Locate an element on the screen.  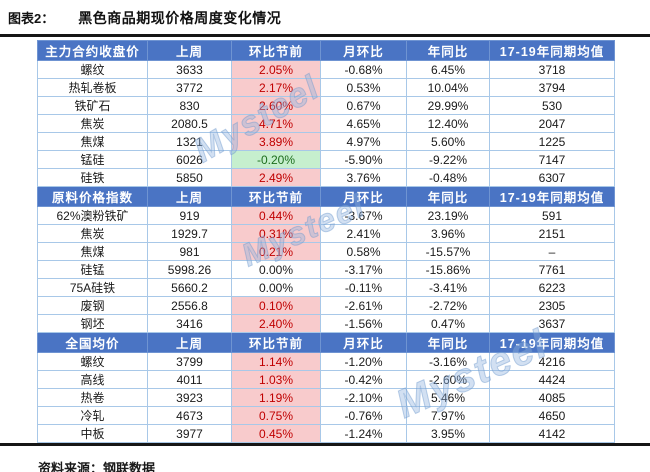
value-cell: 2.40% is located at coordinates (276, 323).